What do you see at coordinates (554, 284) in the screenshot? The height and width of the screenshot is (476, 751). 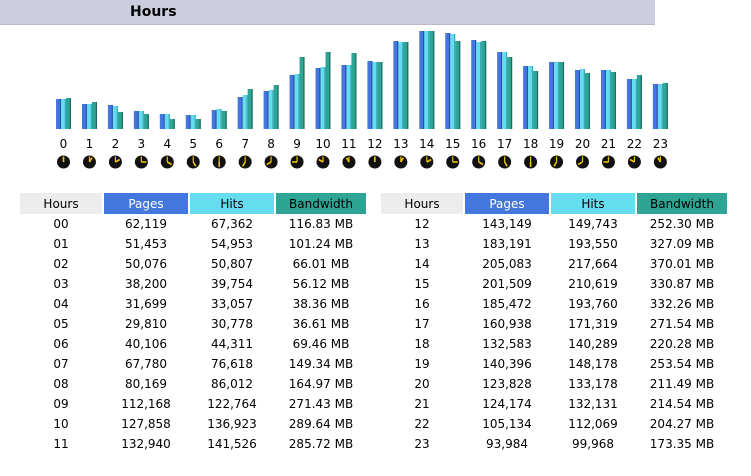 I see `table-row: 15 201,509 210,619 330.87 MB` at bounding box center [554, 284].